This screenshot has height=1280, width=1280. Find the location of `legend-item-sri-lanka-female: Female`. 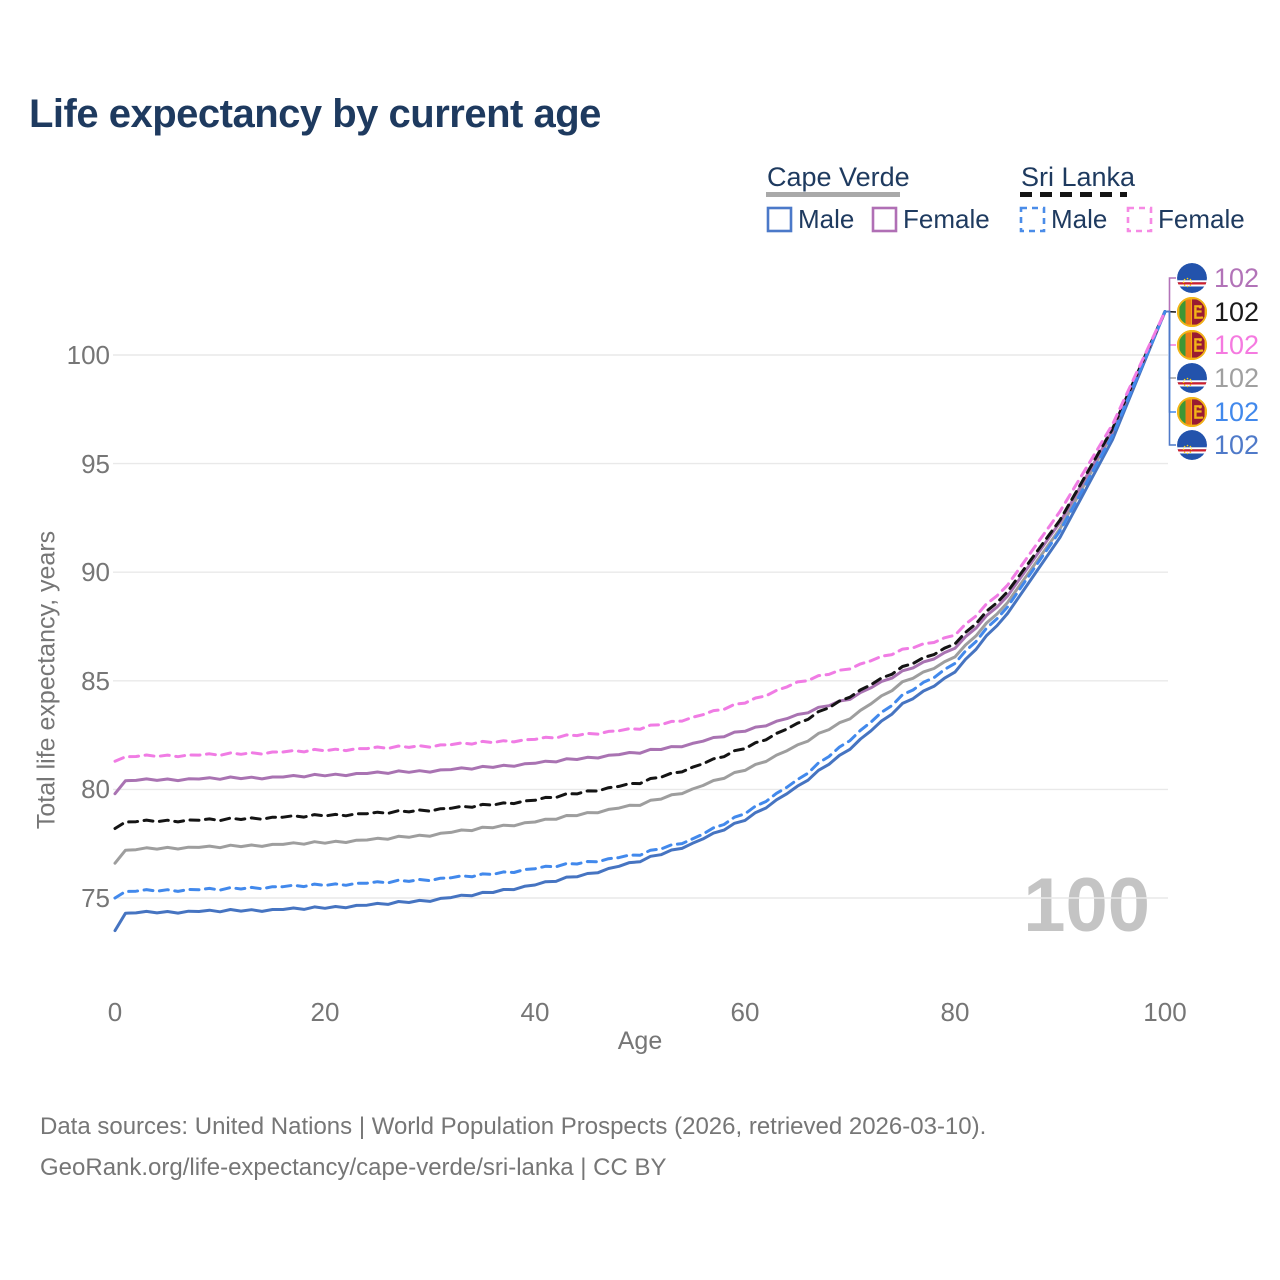

legend-item-sri-lanka-female: Female is located at coordinates (1185, 219).